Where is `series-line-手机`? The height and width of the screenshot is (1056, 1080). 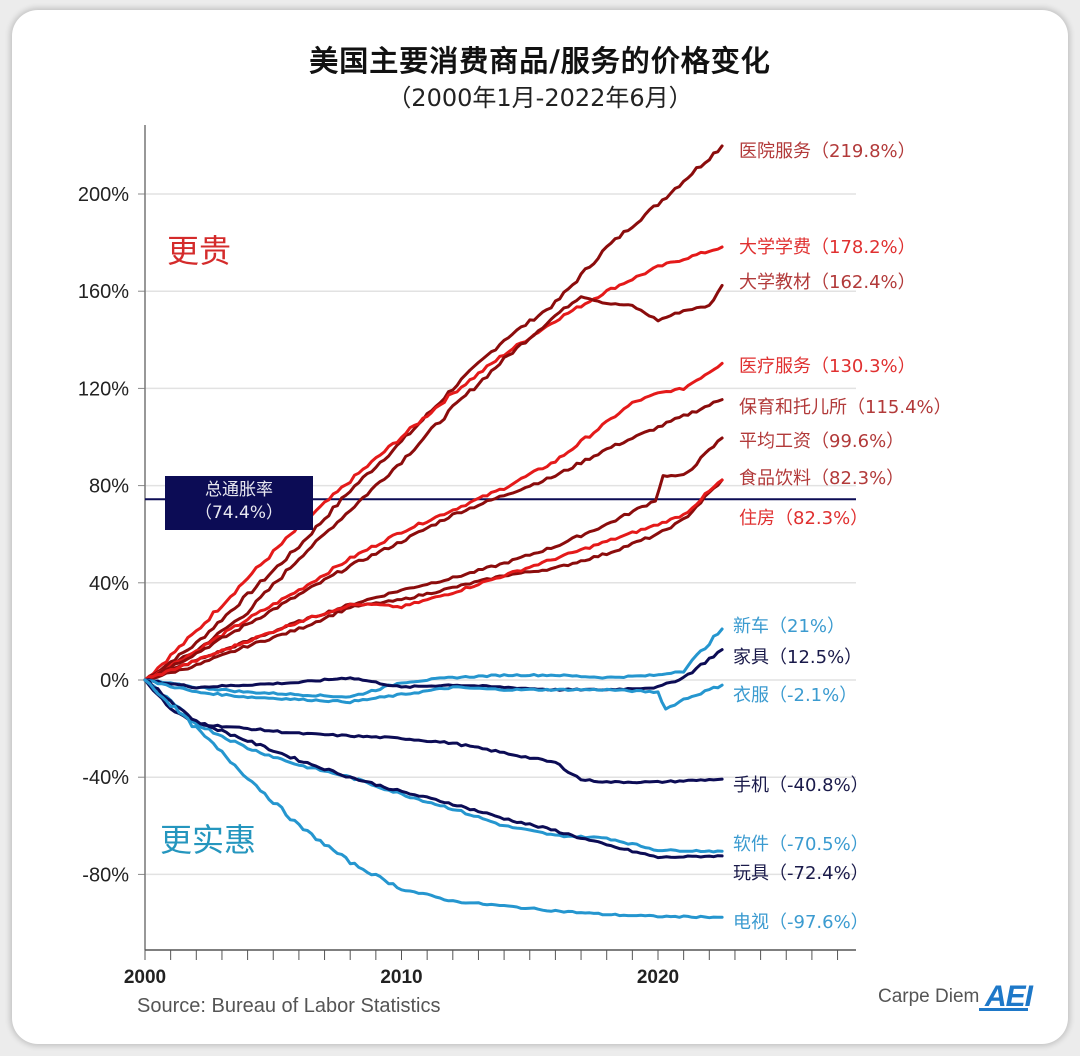
series-line-手机 is located at coordinates (433, 731).